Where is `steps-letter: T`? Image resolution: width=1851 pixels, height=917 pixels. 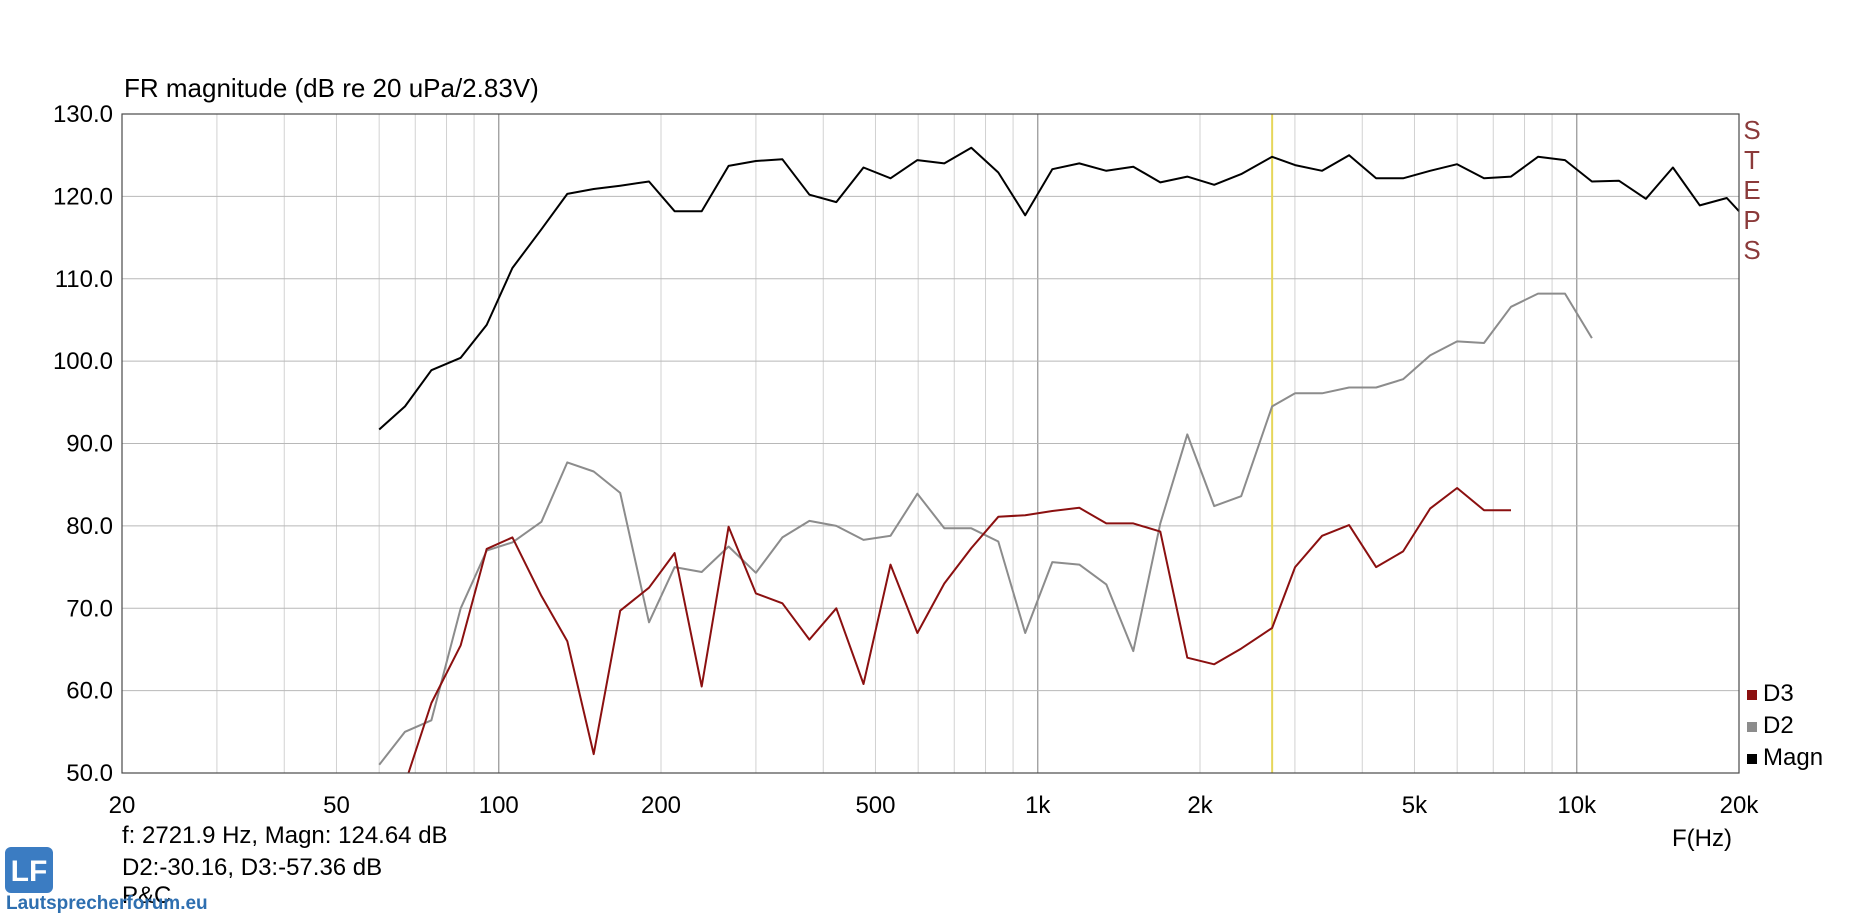
steps-letter: T is located at coordinates (1752, 160).